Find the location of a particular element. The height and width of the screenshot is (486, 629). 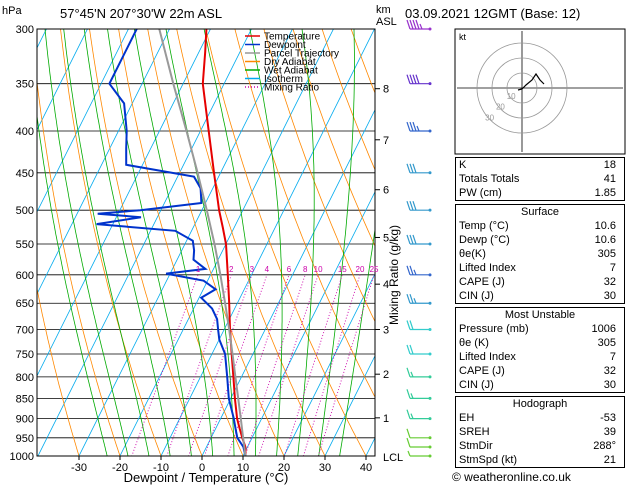

stability-indices: K 18 Totals Totals 41 PW (cm) 1.85 is located at coordinates (540, 179).